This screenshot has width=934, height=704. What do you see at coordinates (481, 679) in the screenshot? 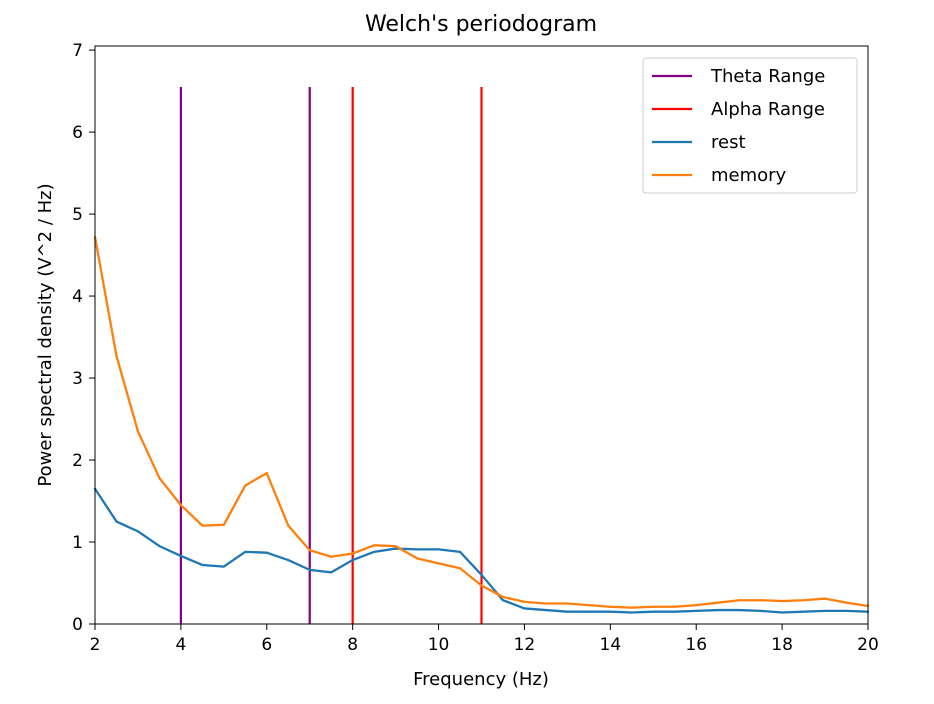
I see `x-axis-label: Frequency (Hz)` at bounding box center [481, 679].